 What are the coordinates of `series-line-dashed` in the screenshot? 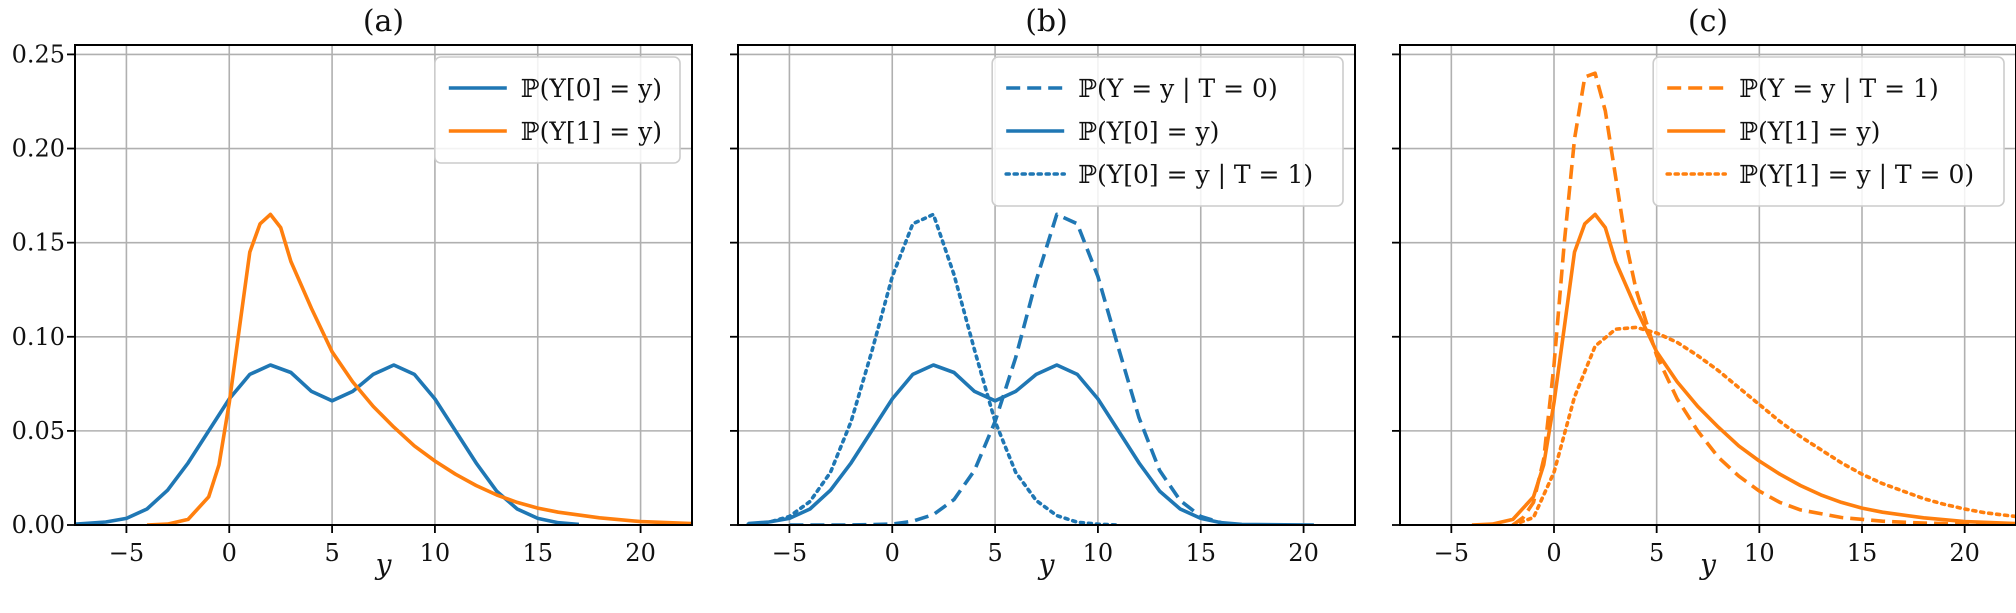 It's located at (1005, 368).